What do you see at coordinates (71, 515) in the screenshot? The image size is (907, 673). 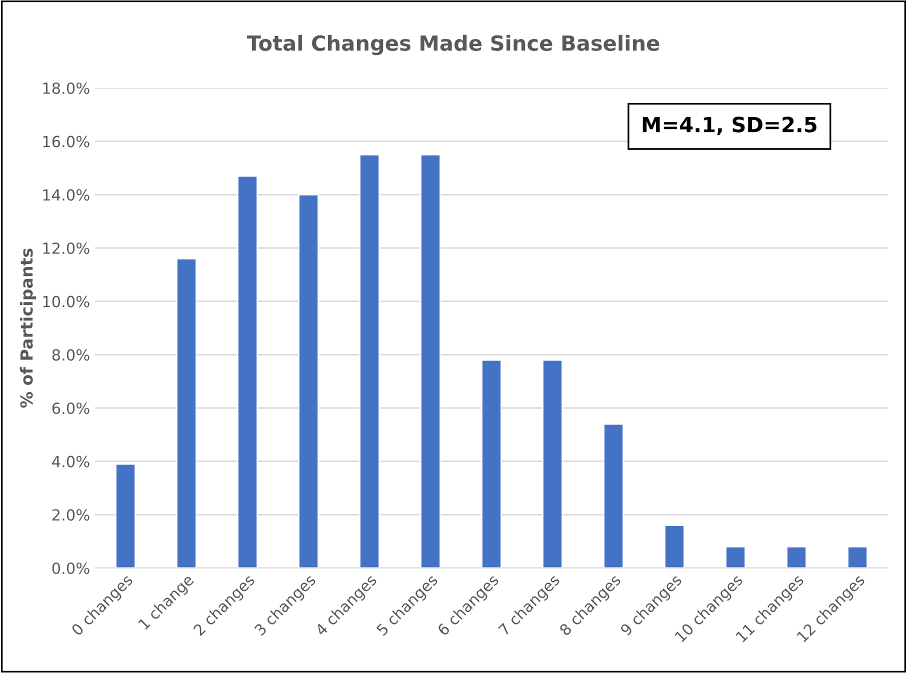 I see `y-tick-label: 2.0%` at bounding box center [71, 515].